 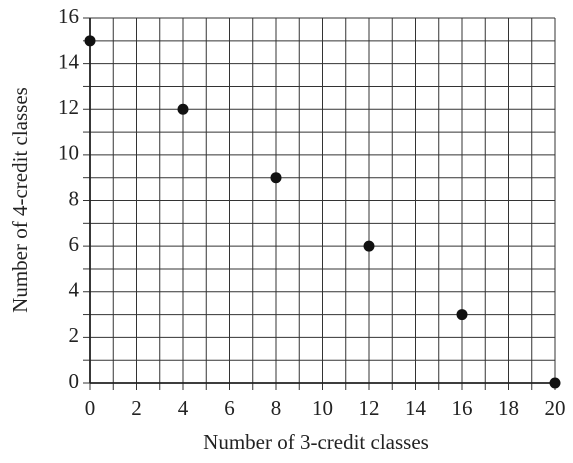 What do you see at coordinates (508, 408) in the screenshot?
I see `x-tick-label: 18` at bounding box center [508, 408].